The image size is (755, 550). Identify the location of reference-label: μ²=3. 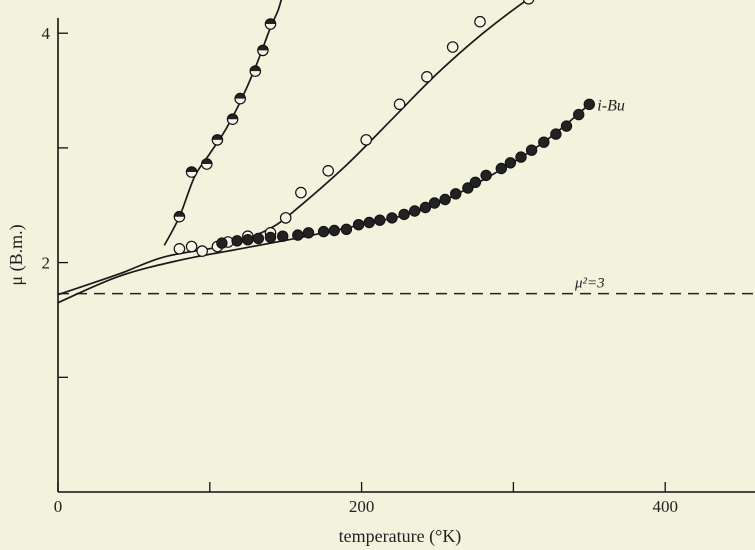
(589, 284).